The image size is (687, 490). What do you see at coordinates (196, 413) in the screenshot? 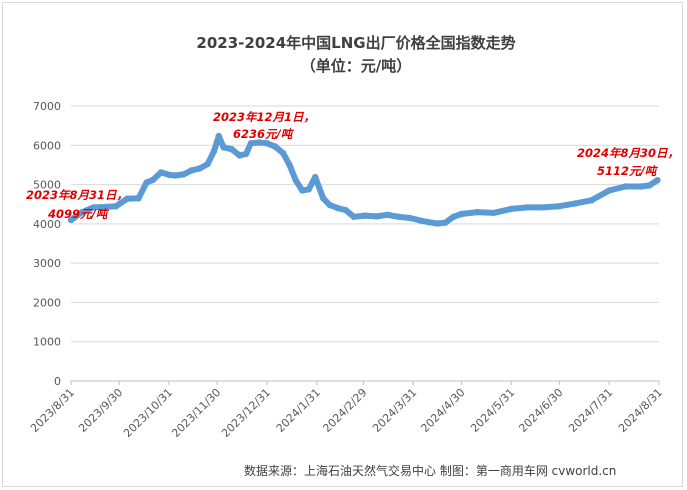
I see `x-tick-label: 2023/11/30` at bounding box center [196, 413].